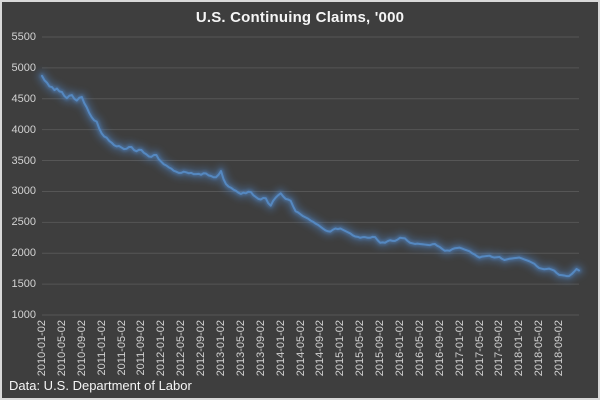 Image resolution: width=600 pixels, height=400 pixels. I want to click on x-tick-label: 2018-01-02, so click(519, 348).